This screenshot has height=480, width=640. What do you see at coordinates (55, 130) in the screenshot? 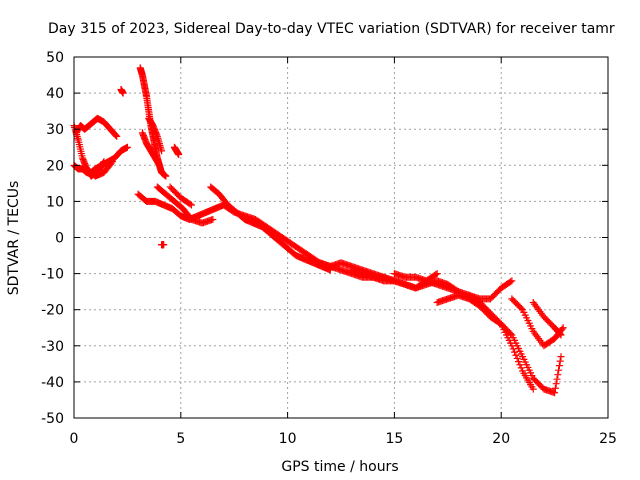
I see `y-tick-label: 30` at bounding box center [55, 130].